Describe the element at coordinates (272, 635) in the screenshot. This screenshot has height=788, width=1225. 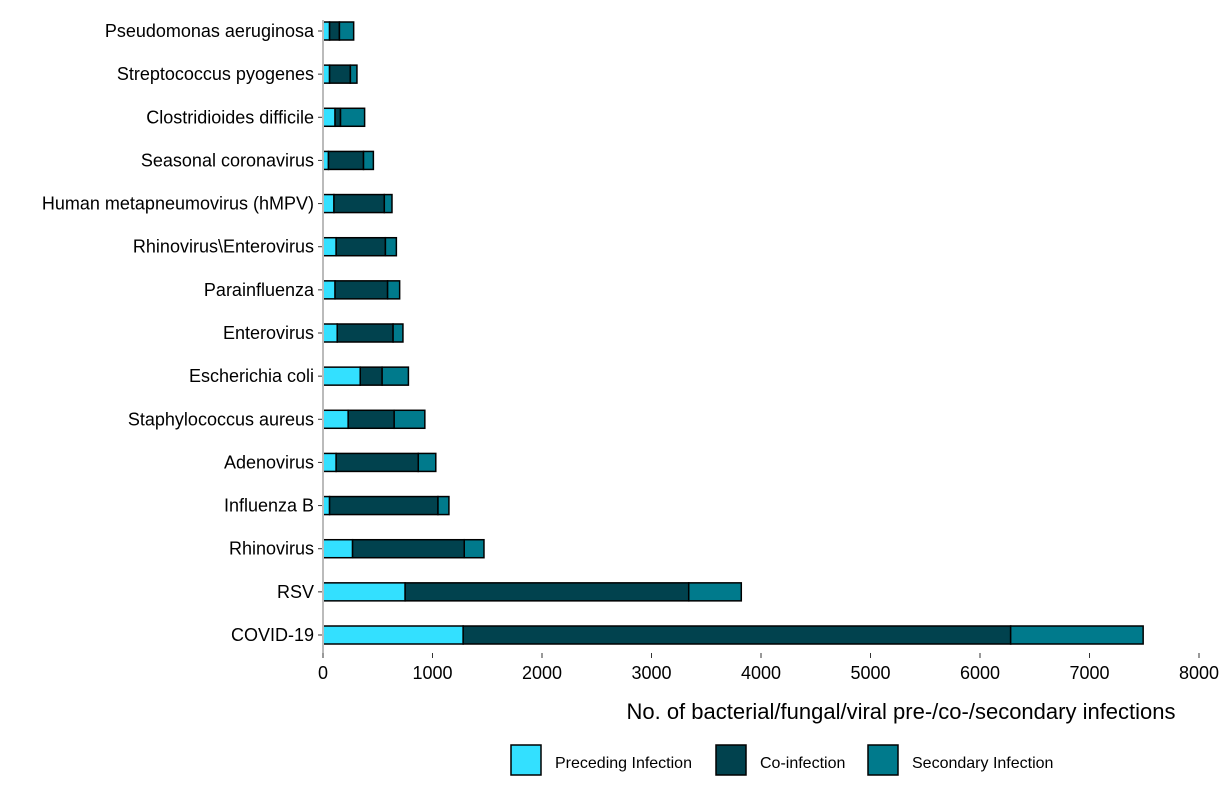
I see `category-label: COVID-19` at that location.